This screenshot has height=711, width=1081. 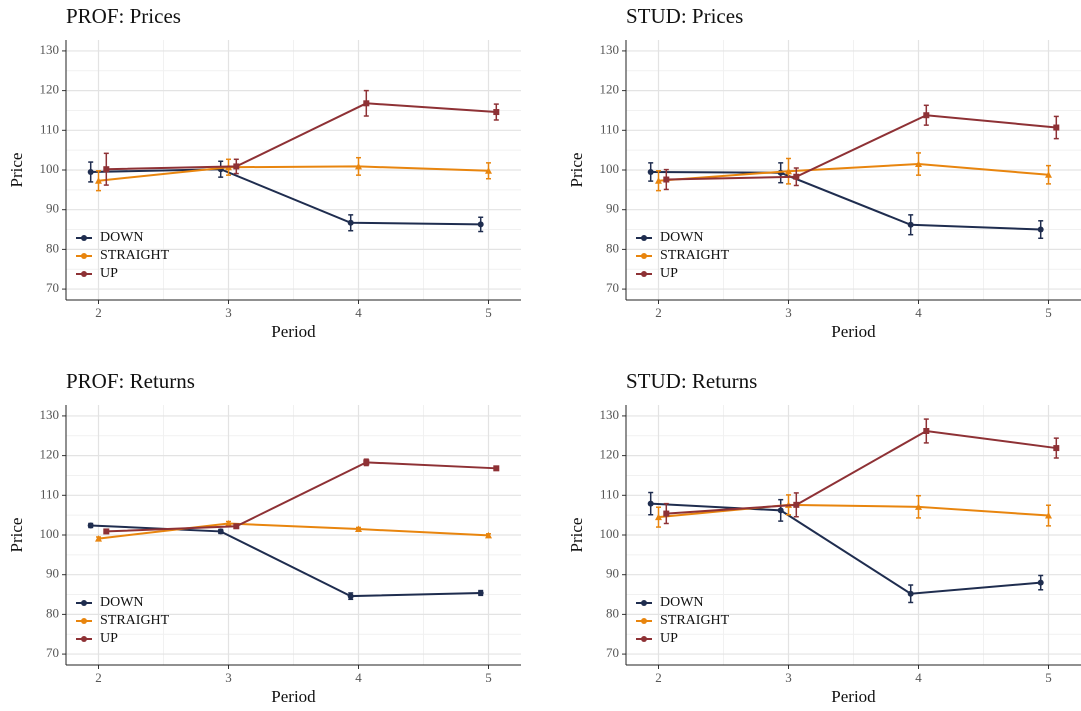 I want to click on chart-title: PROF: Returns, so click(x=130, y=381).